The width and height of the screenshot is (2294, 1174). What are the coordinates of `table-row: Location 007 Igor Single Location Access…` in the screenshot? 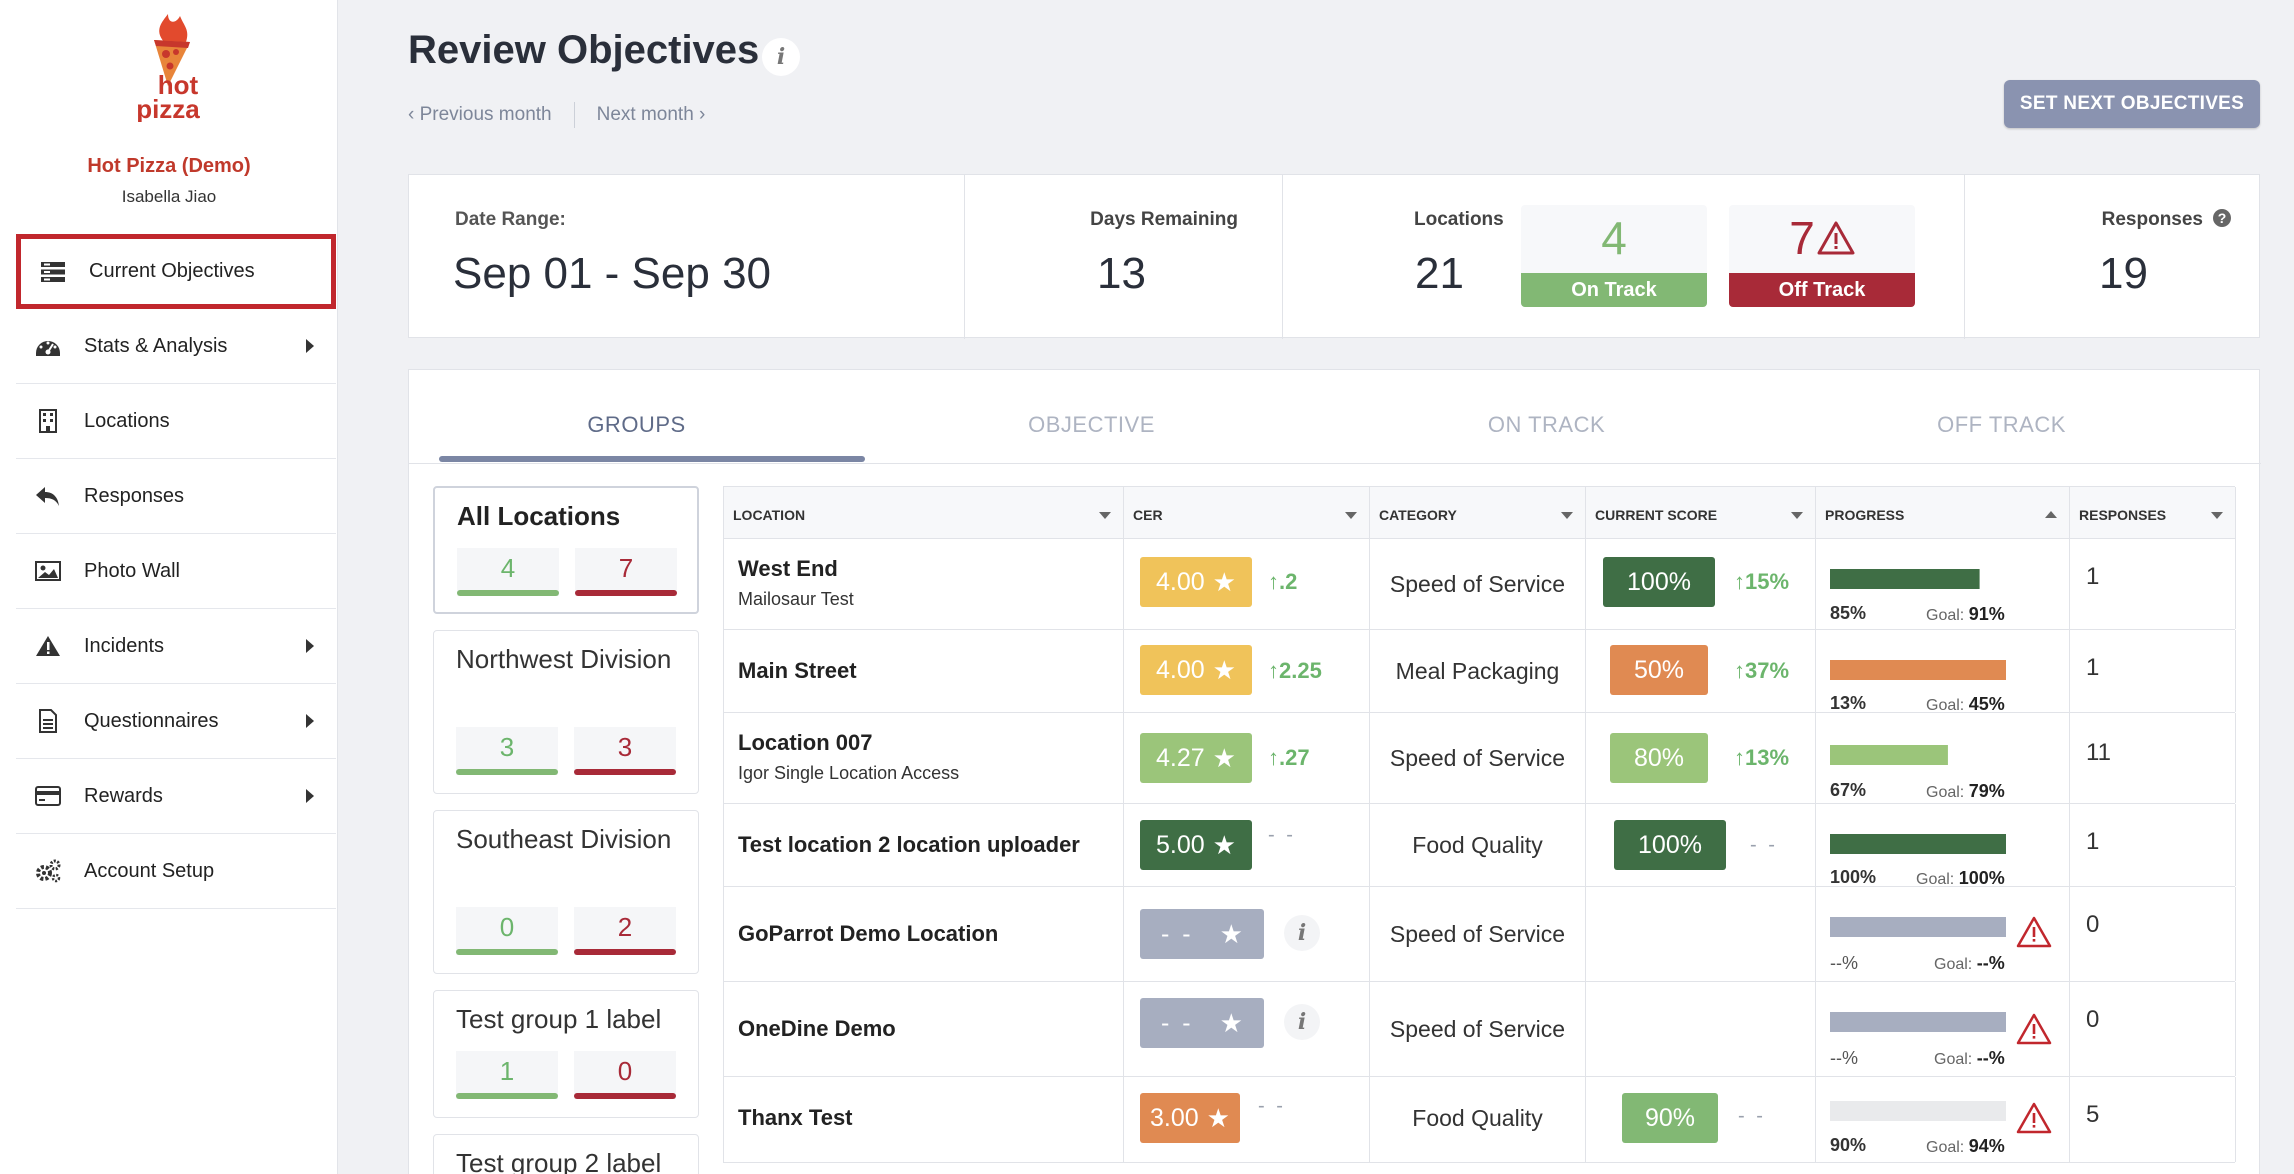 It's located at (1480, 758).